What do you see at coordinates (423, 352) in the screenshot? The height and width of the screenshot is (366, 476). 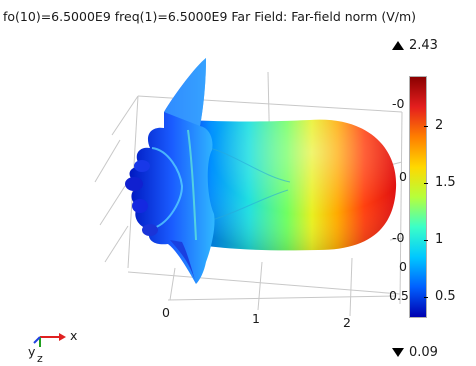 I see `colorbar-min-label: 0.09` at bounding box center [423, 352].